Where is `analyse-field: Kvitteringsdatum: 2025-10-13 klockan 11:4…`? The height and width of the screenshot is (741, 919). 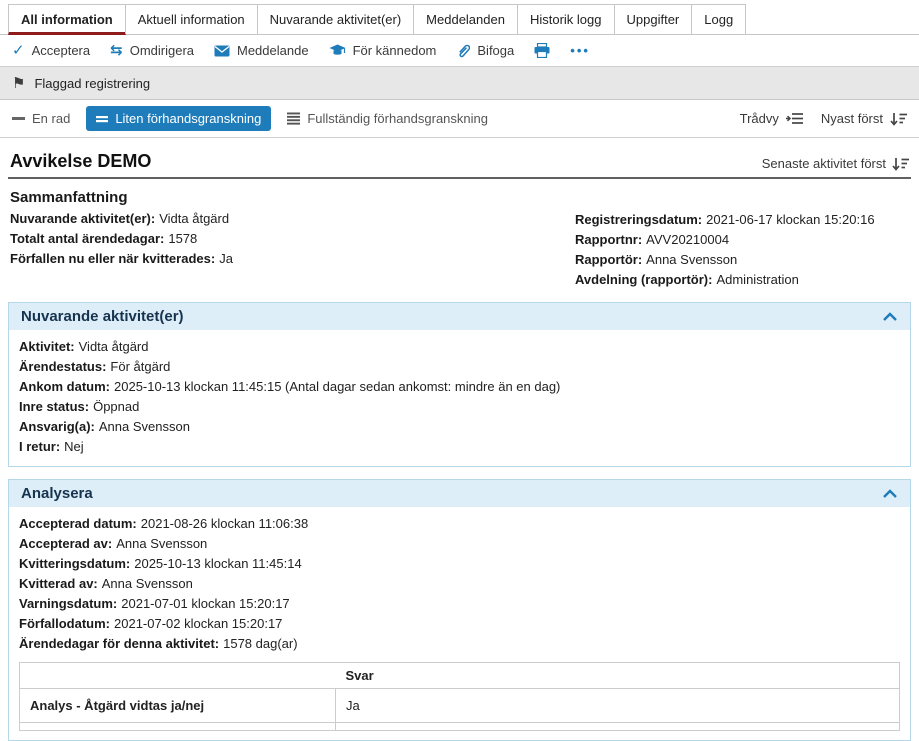 analyse-field: Kvitteringsdatum: 2025-10-13 klockan 11:4… is located at coordinates (160, 563).